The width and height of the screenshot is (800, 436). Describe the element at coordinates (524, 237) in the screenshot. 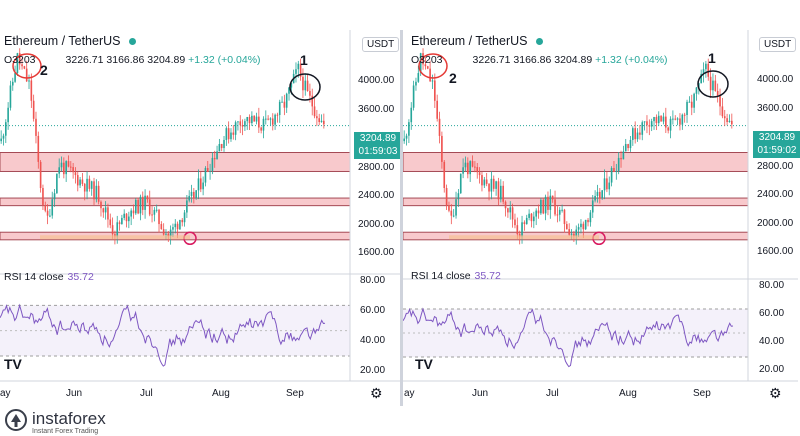

I see `low-highlight` at that location.